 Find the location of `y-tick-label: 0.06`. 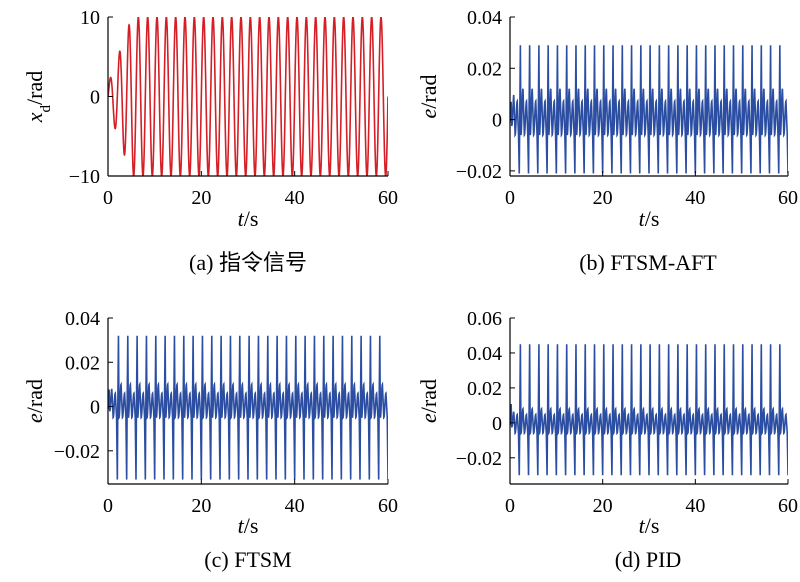

y-tick-label: 0.06 is located at coordinates (484, 319).